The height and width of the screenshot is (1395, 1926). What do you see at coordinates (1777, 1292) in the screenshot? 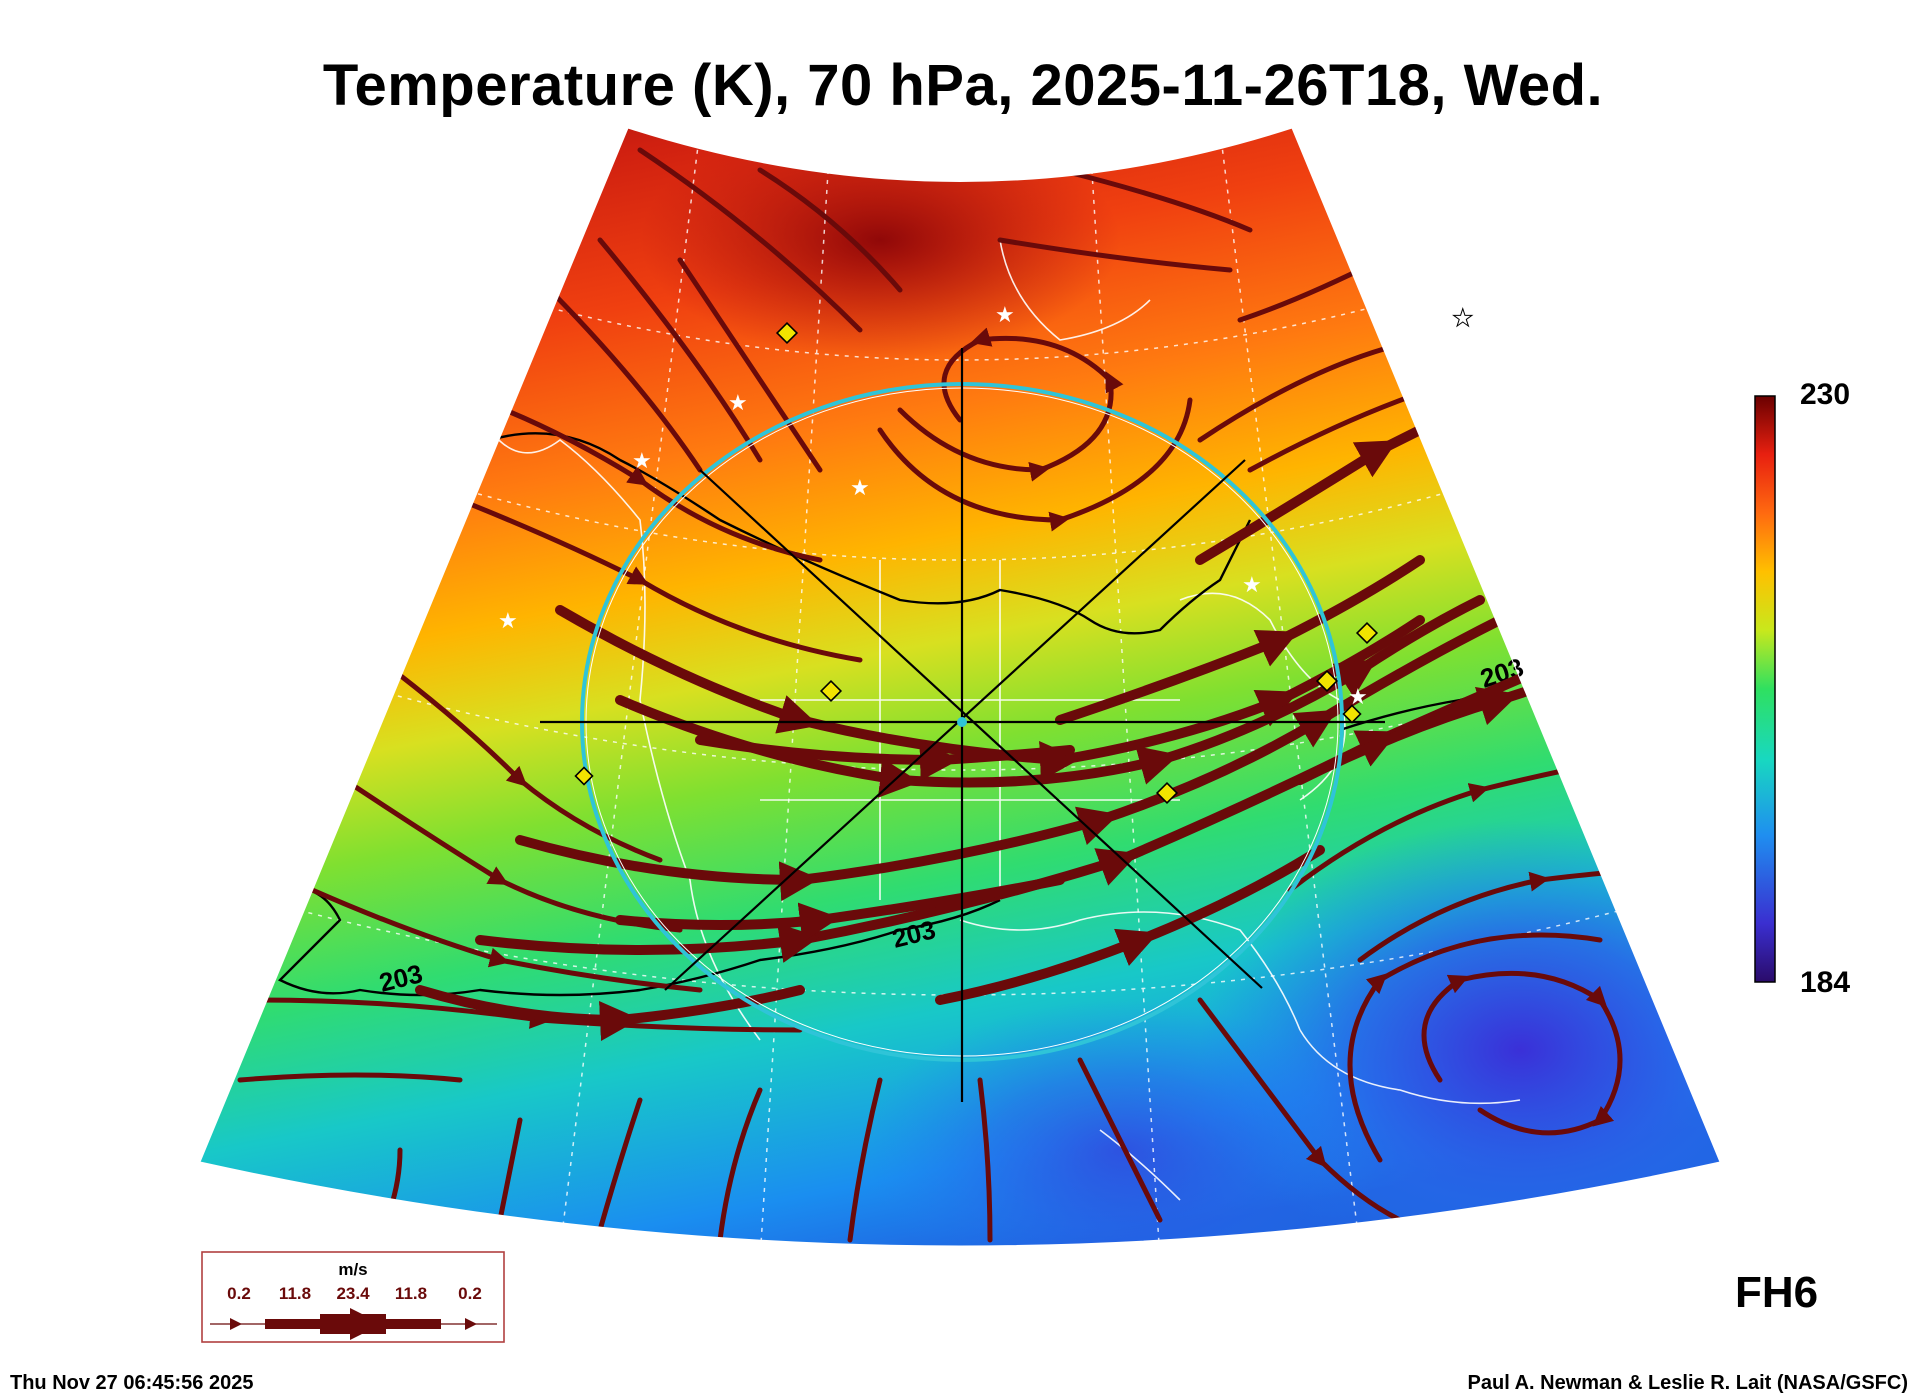
I see `forecast-hour-label: FH6` at bounding box center [1777, 1292].